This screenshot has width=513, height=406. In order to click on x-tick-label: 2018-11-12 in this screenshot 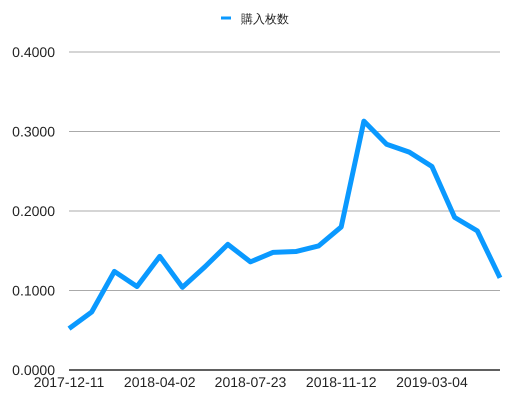, I will do `click(341, 382)`.